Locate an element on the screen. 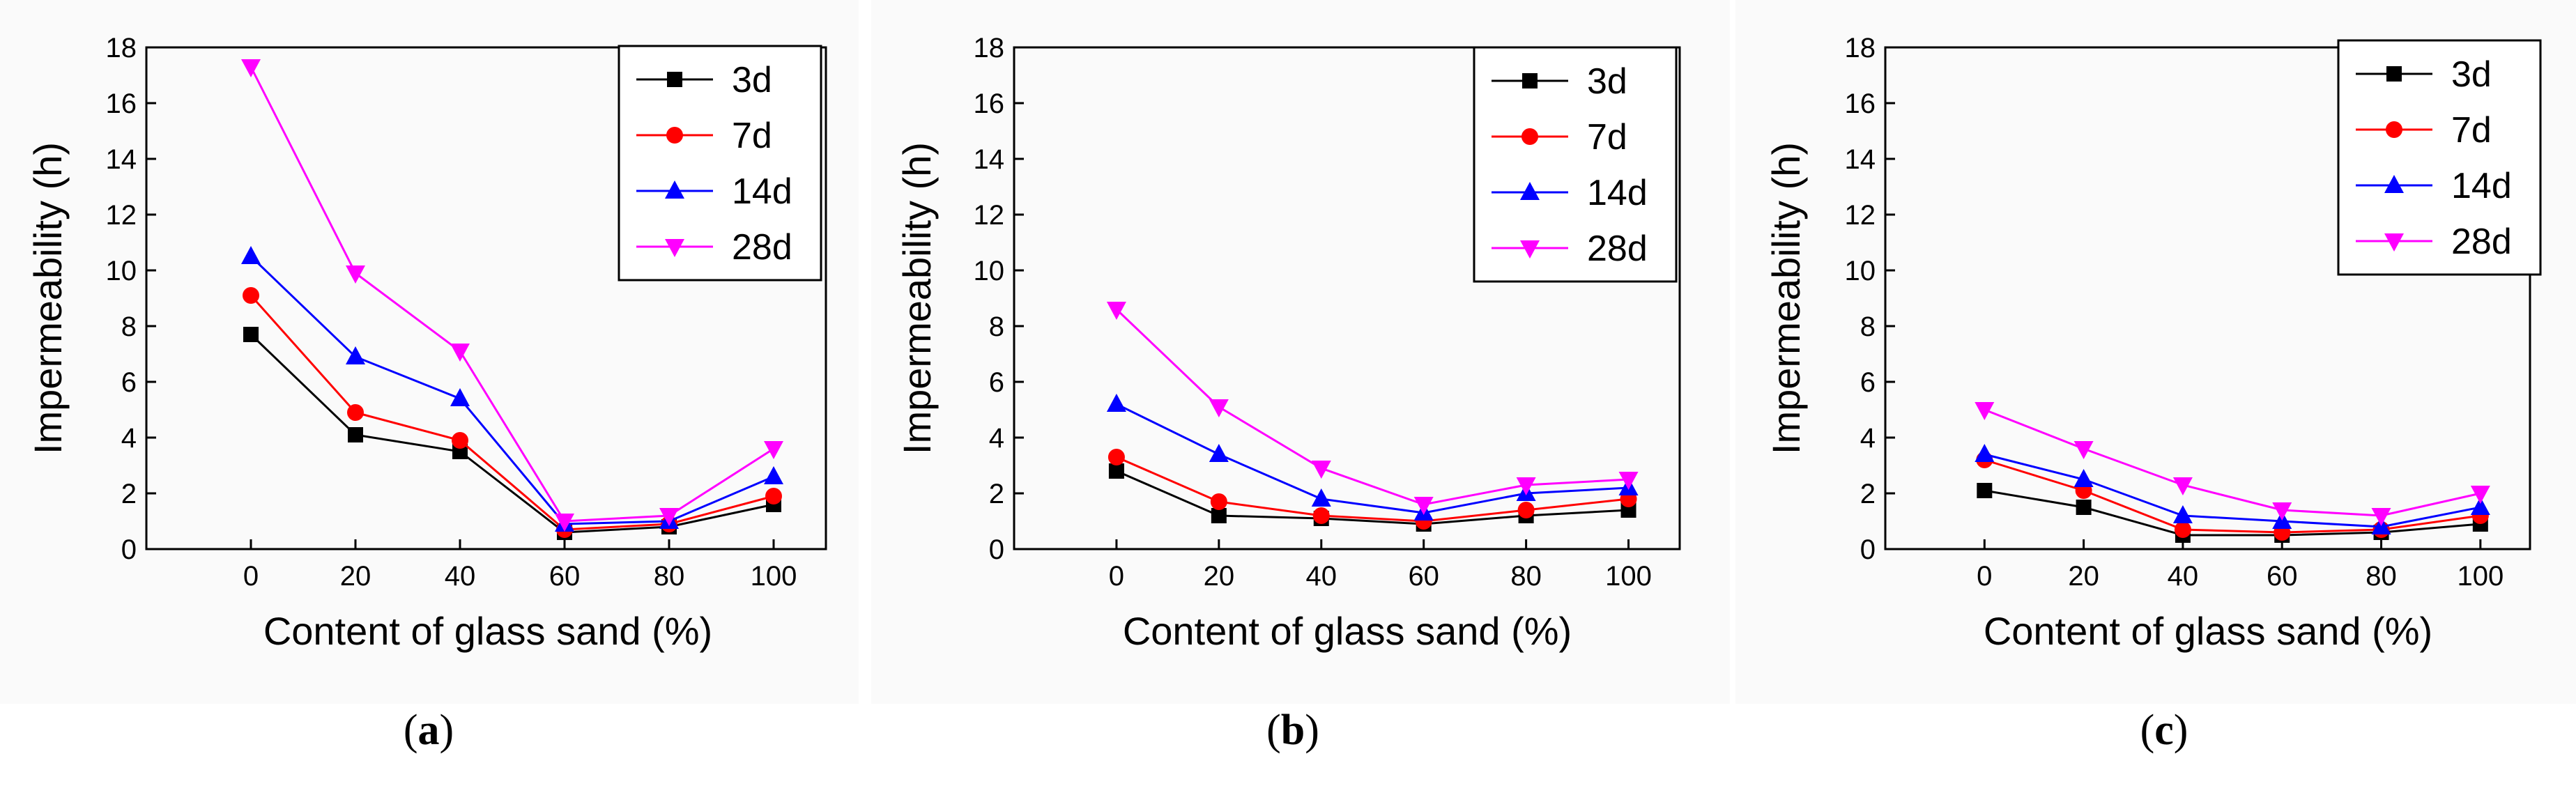 The height and width of the screenshot is (786, 2576). legend-box is located at coordinates (2439, 157).